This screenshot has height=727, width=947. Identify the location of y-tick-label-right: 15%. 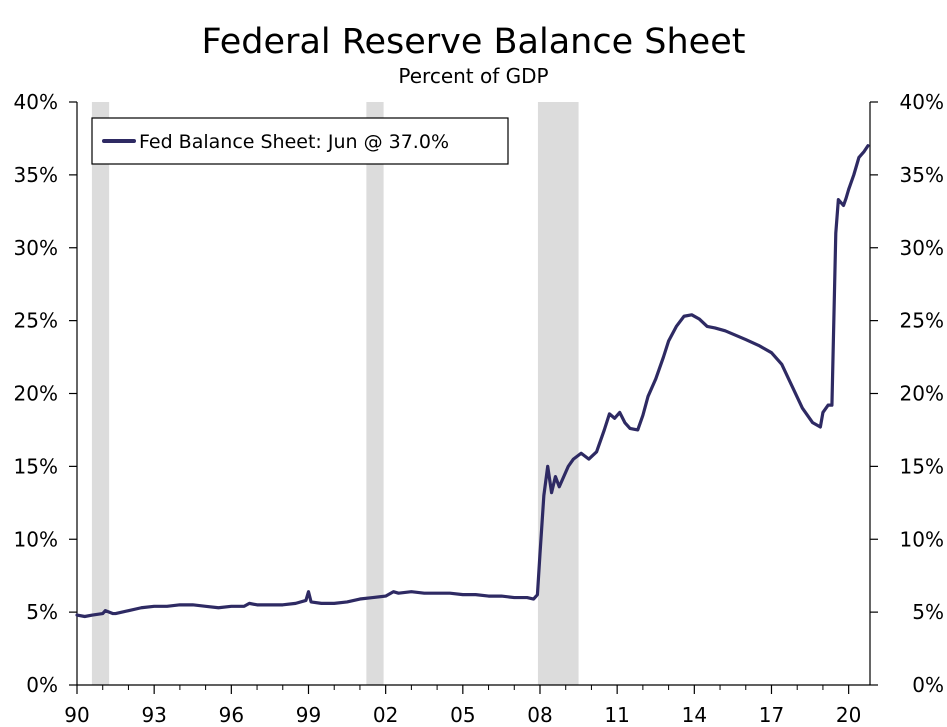
(922, 466).